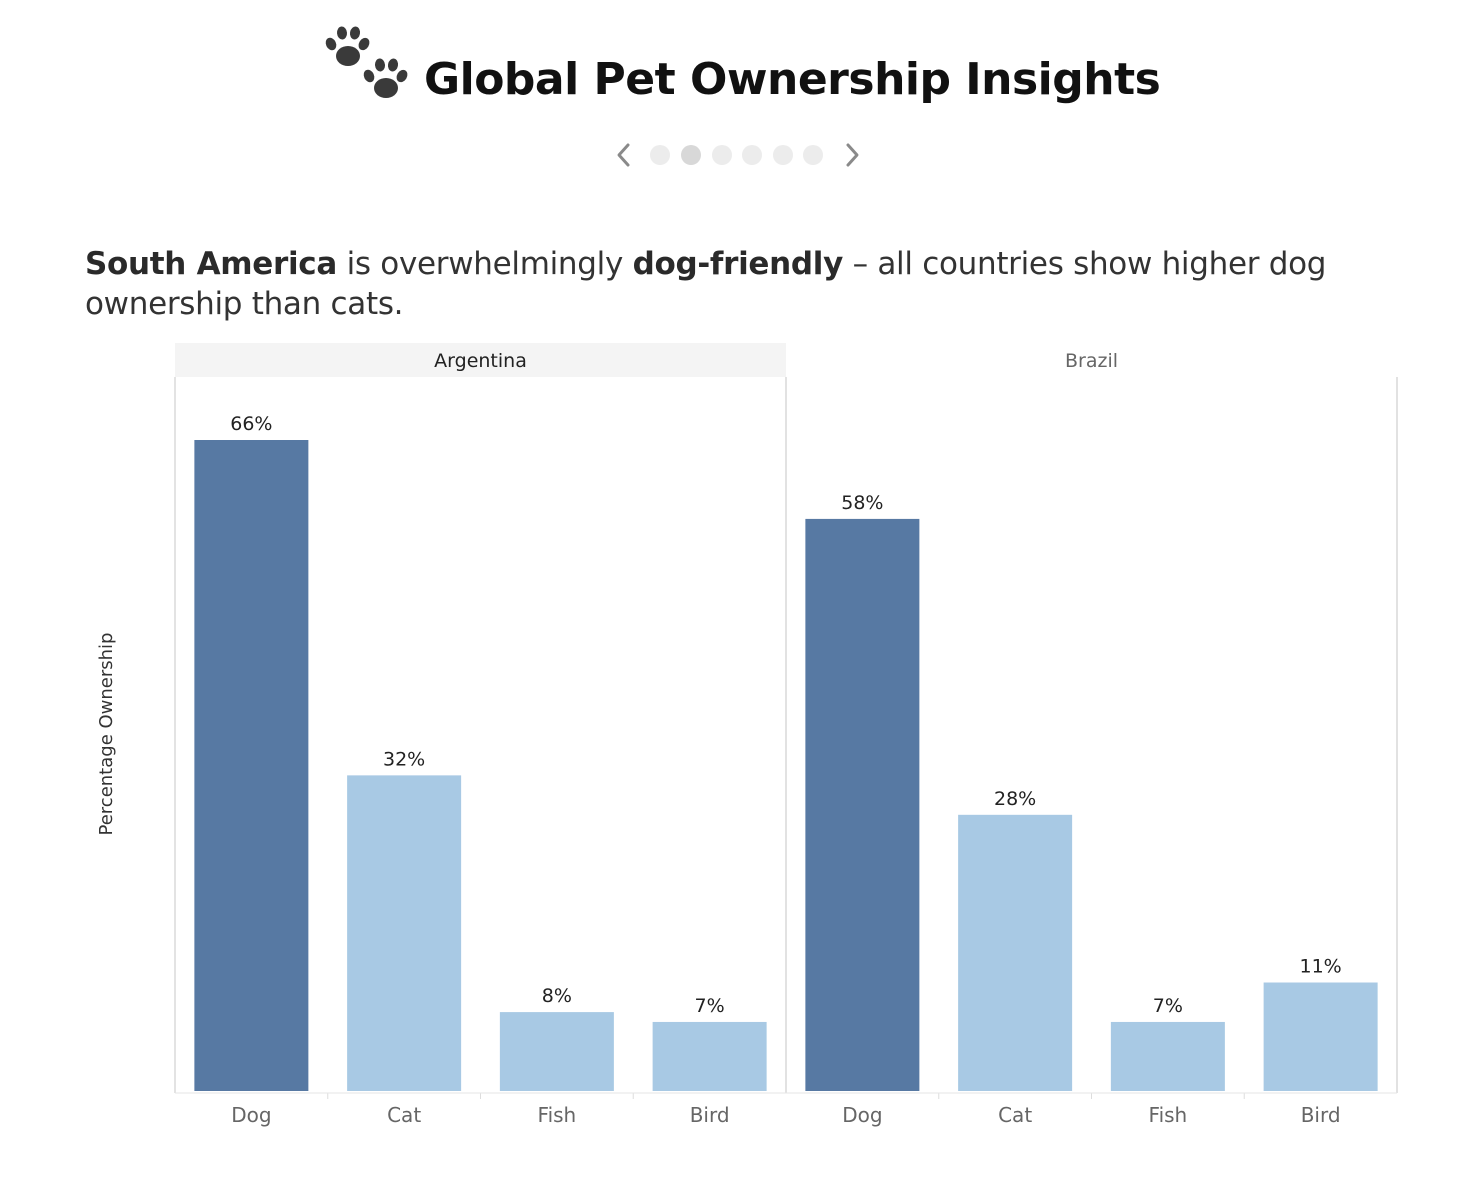 The height and width of the screenshot is (1188, 1480). I want to click on panel-header-brazil: Brazil, so click(1091, 361).